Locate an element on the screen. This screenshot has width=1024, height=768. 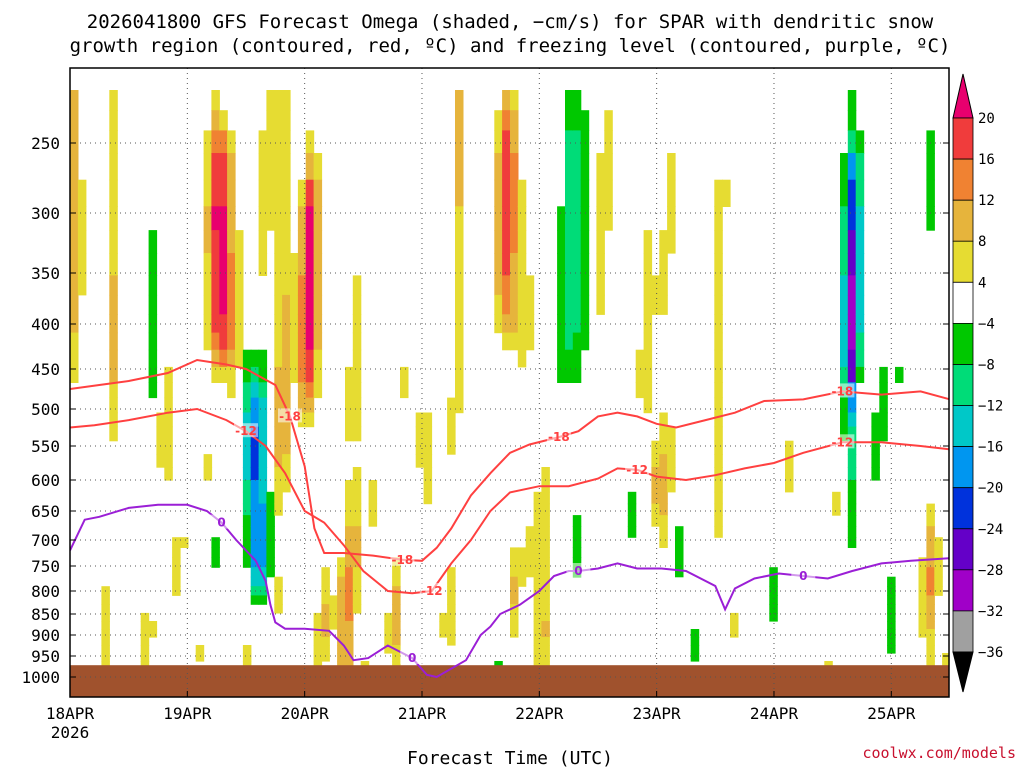
colorbar-label: −24 is located at coordinates (990, 530).